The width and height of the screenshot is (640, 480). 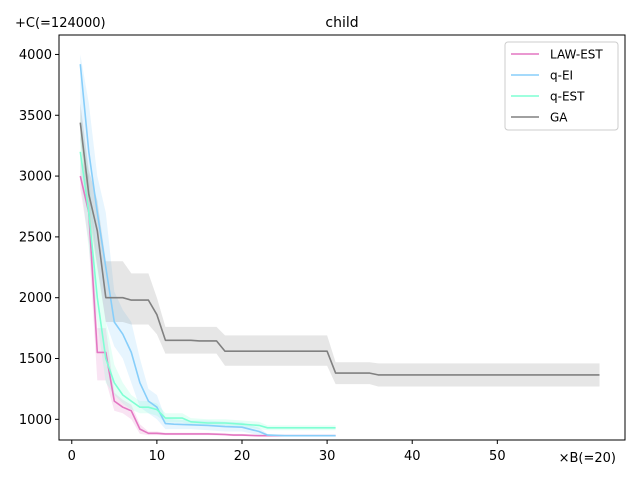 I want to click on y-tick-label: 3500, so click(x=35, y=116).